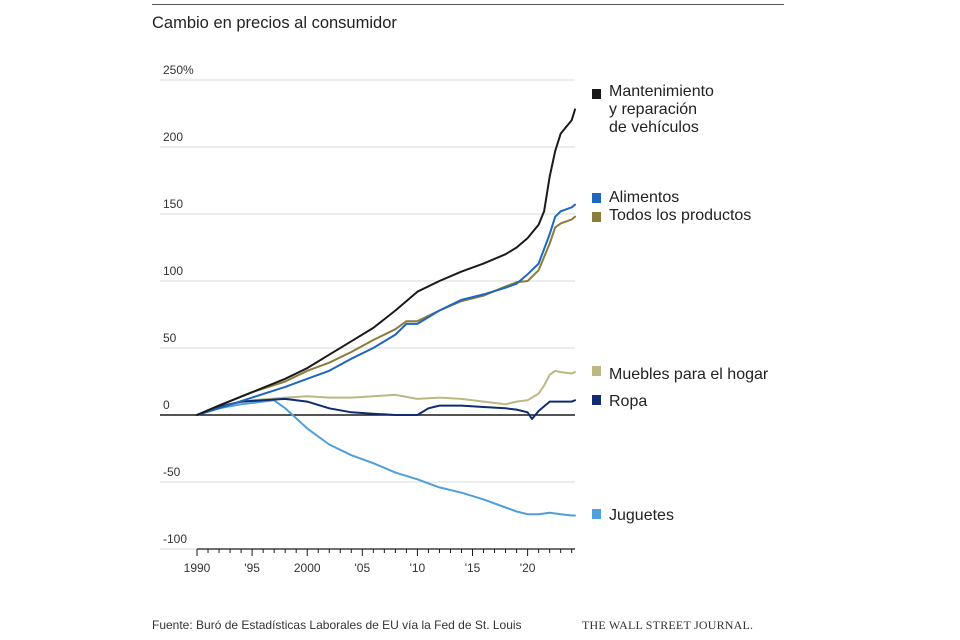  Describe the element at coordinates (274, 23) in the screenshot. I see `chart-title: Cambio en precios al consumidor` at that location.